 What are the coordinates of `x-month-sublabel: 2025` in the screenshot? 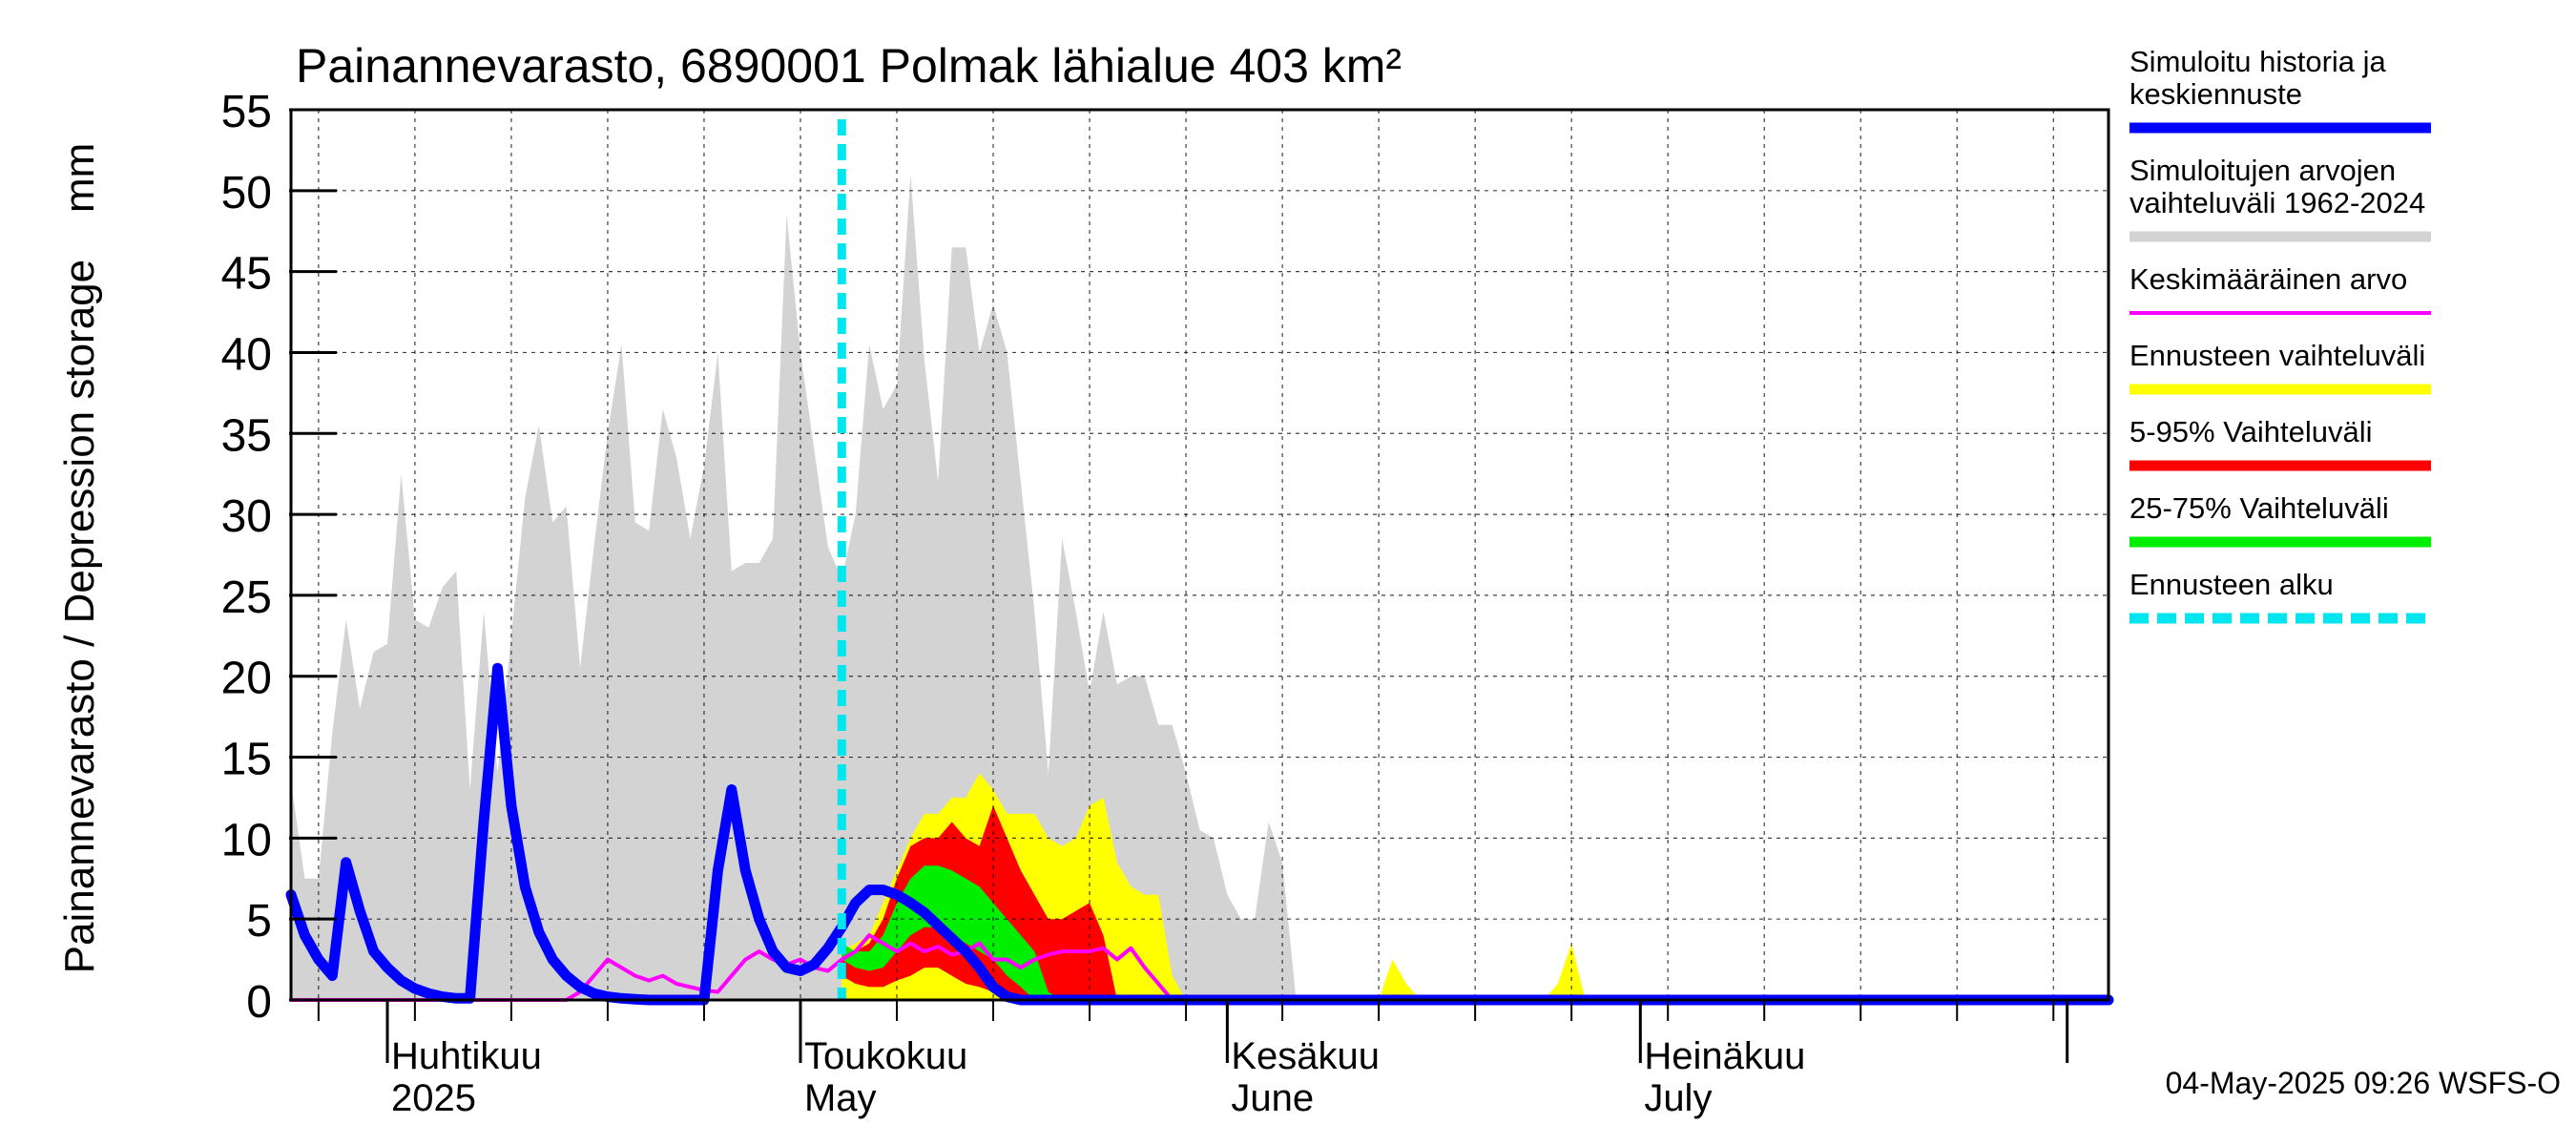 It's located at (433, 1098).